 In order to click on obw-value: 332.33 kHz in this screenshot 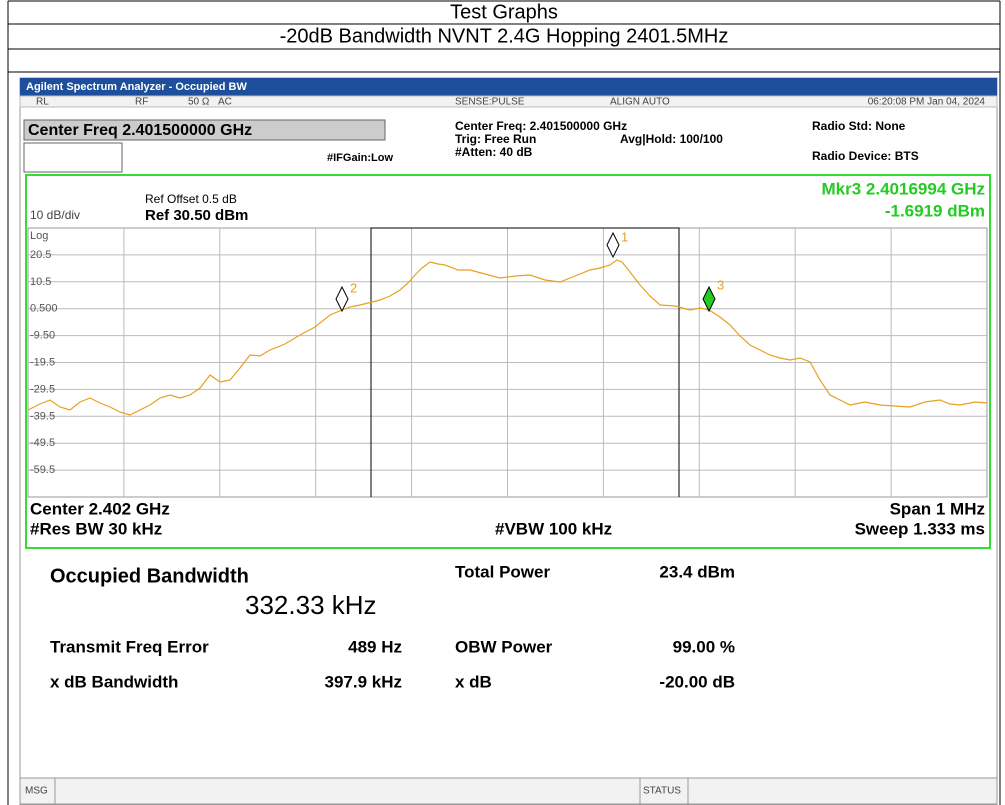, I will do `click(311, 605)`.